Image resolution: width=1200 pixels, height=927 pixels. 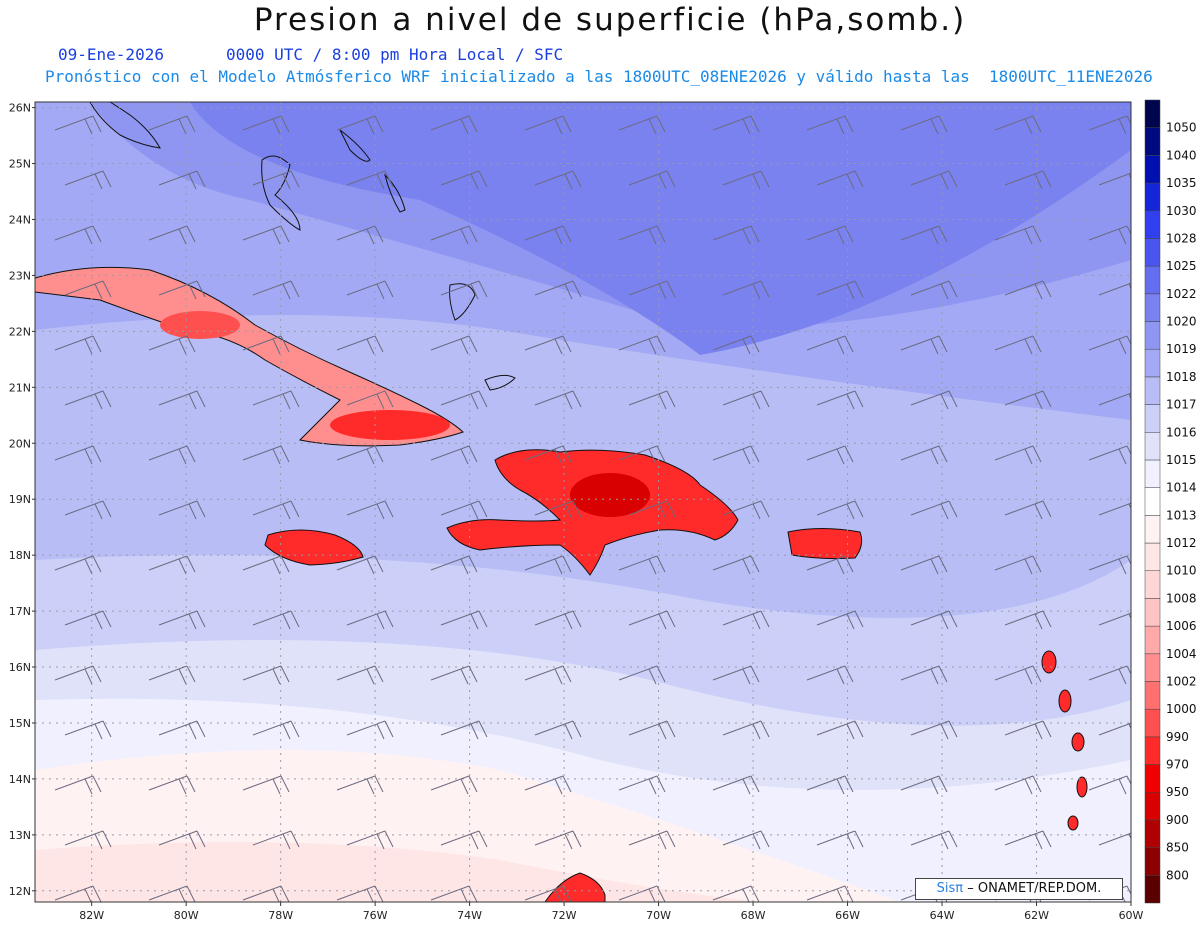 What do you see at coordinates (125, 125) in the screenshot?
I see `florida-coast` at bounding box center [125, 125].